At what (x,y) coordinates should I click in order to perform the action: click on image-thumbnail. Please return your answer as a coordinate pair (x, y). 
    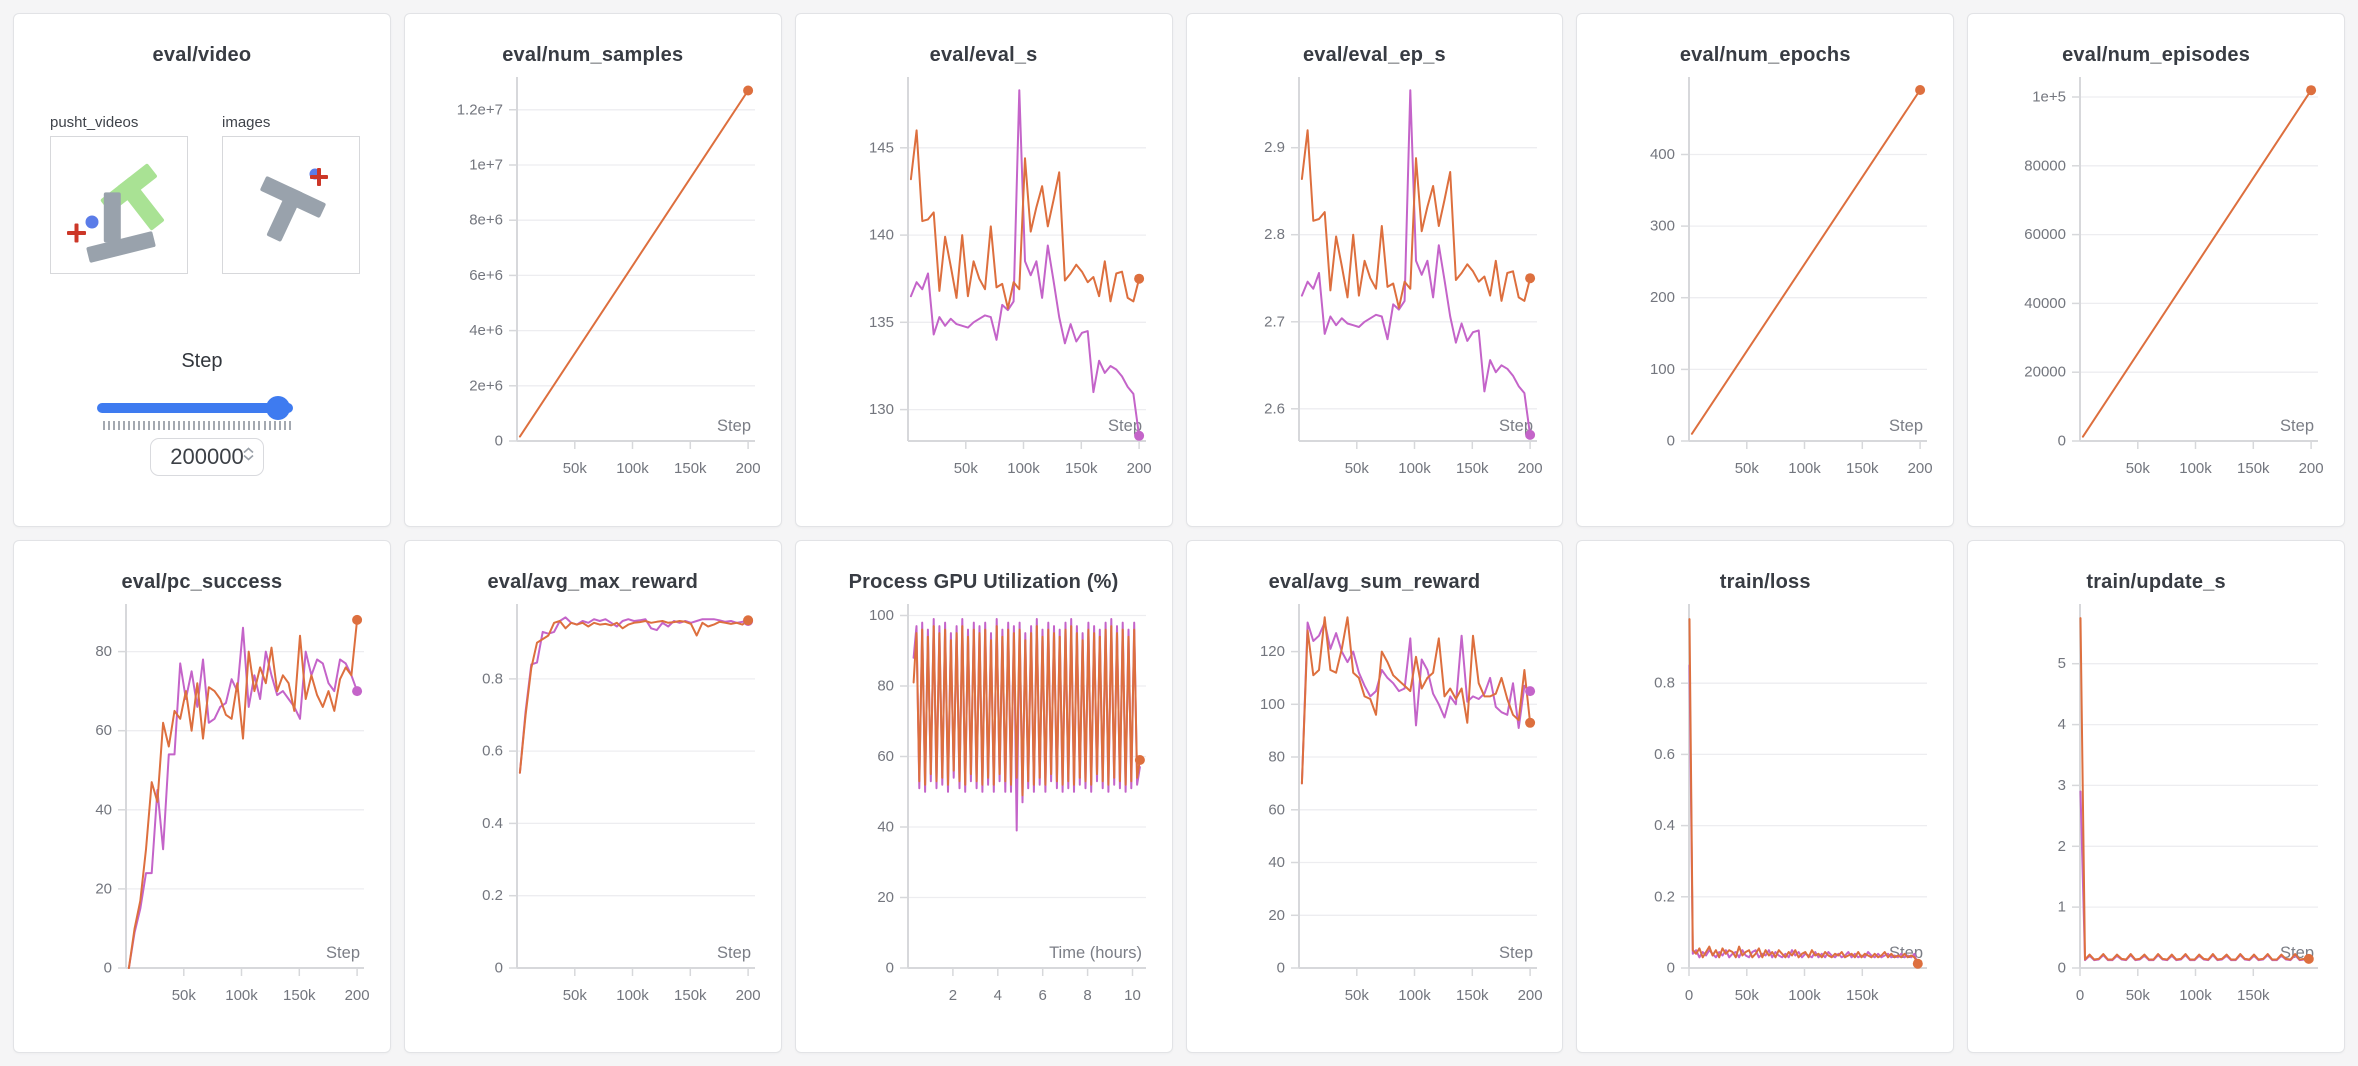
    Looking at the image, I should click on (291, 205).